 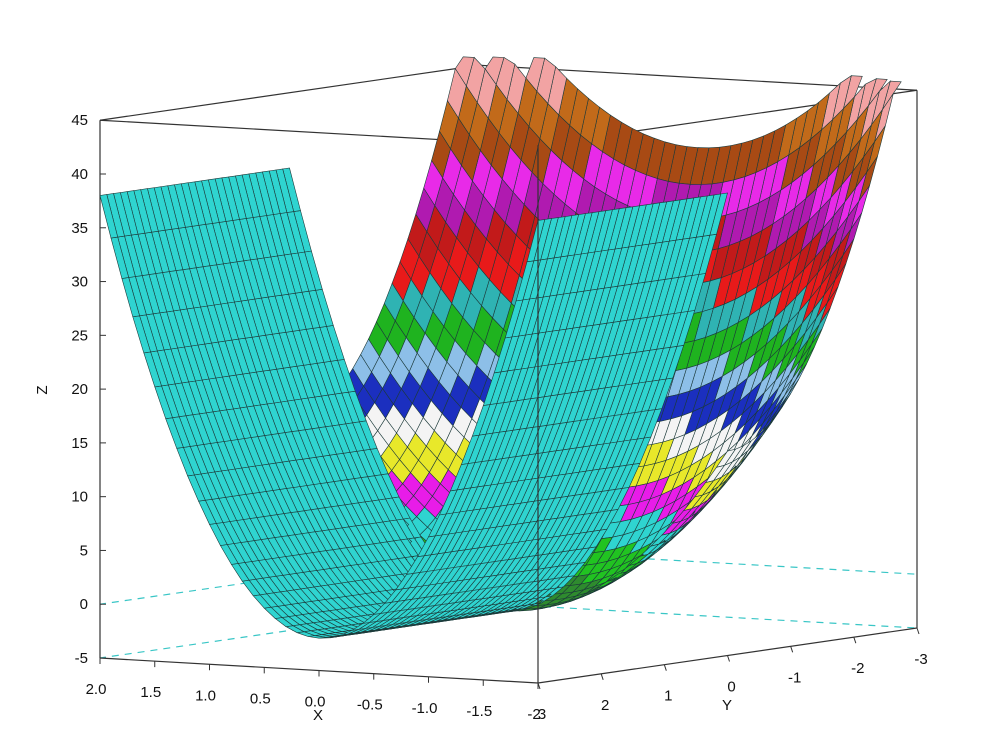 I want to click on x-tick-label: -1.5, so click(x=479, y=711).